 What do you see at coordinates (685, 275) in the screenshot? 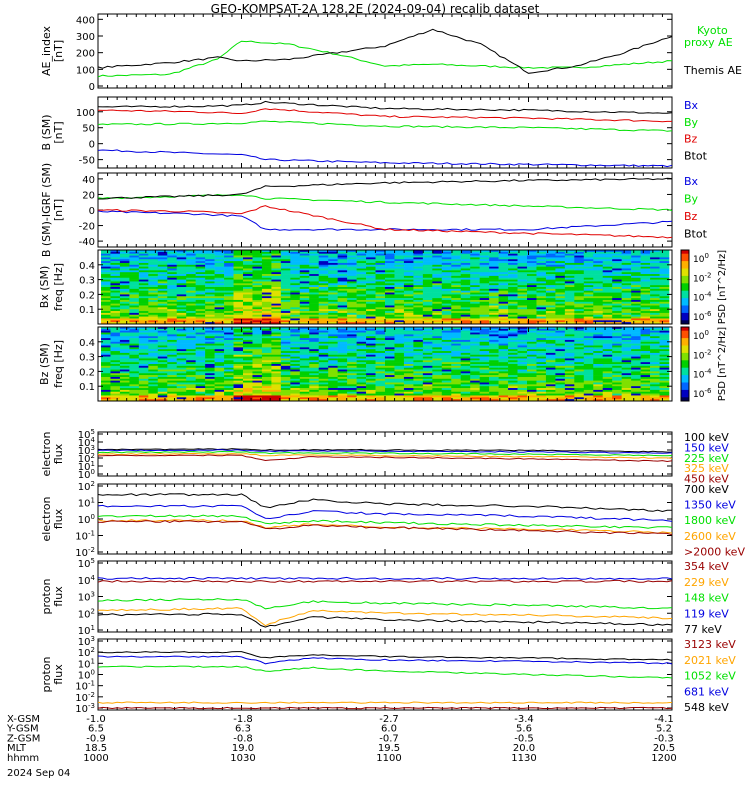
I see `panel-4-colorbar-cell` at bounding box center [685, 275].